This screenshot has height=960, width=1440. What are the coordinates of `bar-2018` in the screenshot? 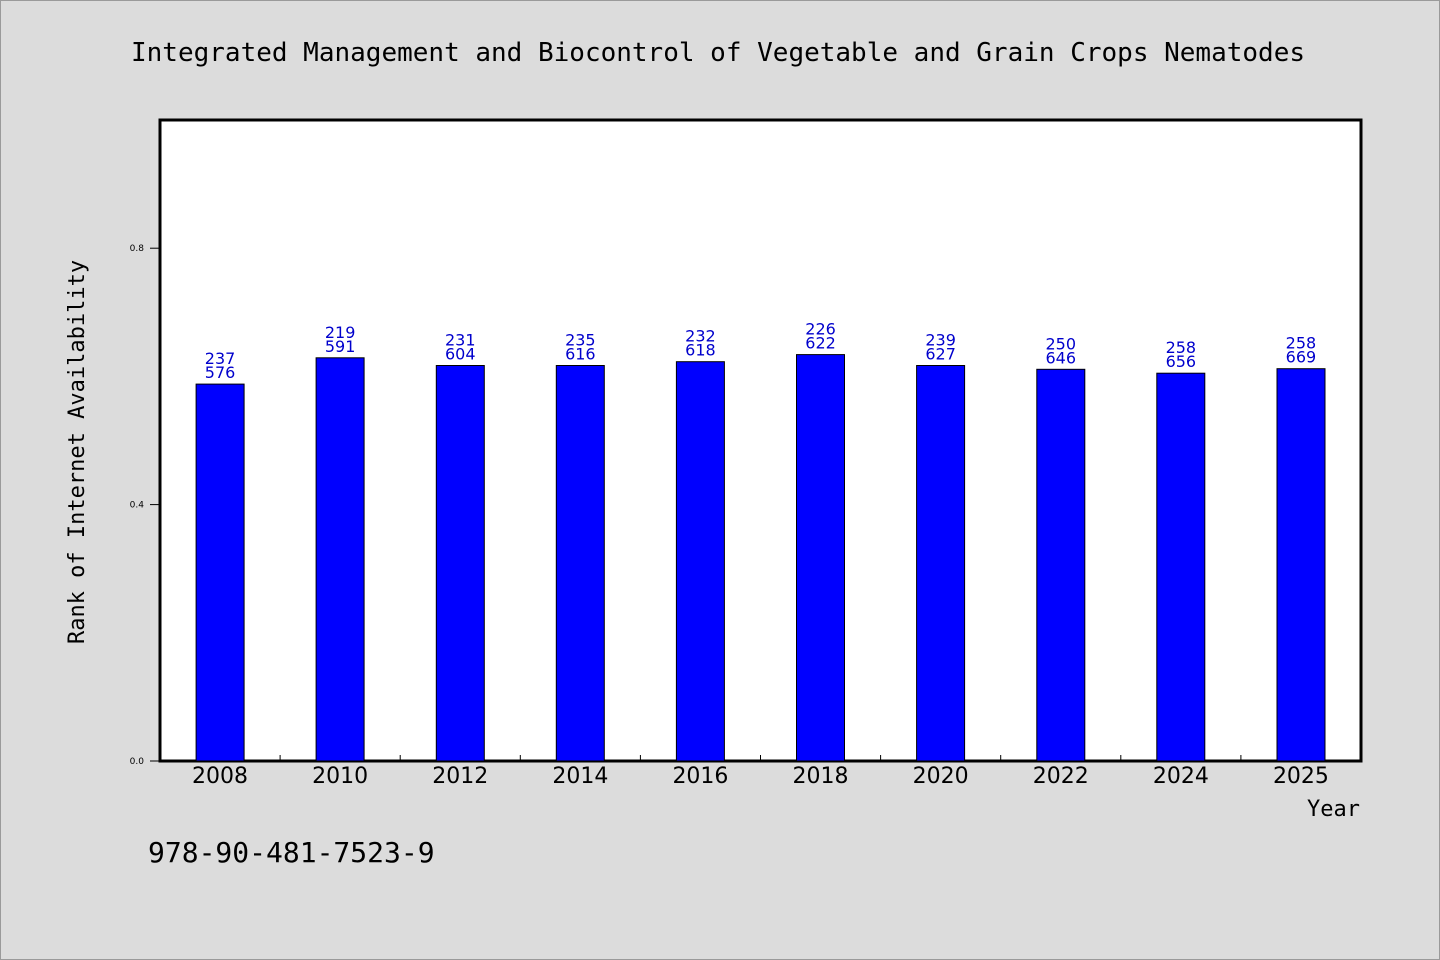 It's located at (820, 558).